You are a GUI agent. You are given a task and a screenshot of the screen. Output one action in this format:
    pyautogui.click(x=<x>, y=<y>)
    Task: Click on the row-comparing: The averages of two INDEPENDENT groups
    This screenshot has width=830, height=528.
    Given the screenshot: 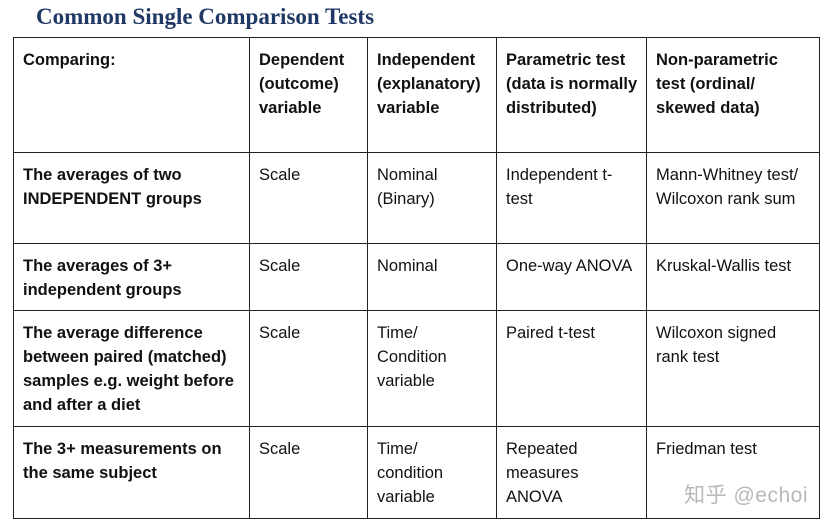 What is the action you would take?
    pyautogui.click(x=131, y=198)
    